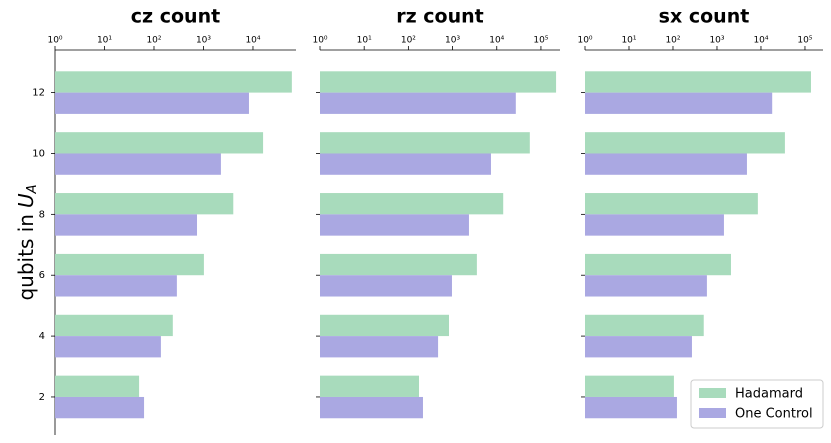 The height and width of the screenshot is (443, 831). I want to click on y-tick-label: 6, so click(42, 275).